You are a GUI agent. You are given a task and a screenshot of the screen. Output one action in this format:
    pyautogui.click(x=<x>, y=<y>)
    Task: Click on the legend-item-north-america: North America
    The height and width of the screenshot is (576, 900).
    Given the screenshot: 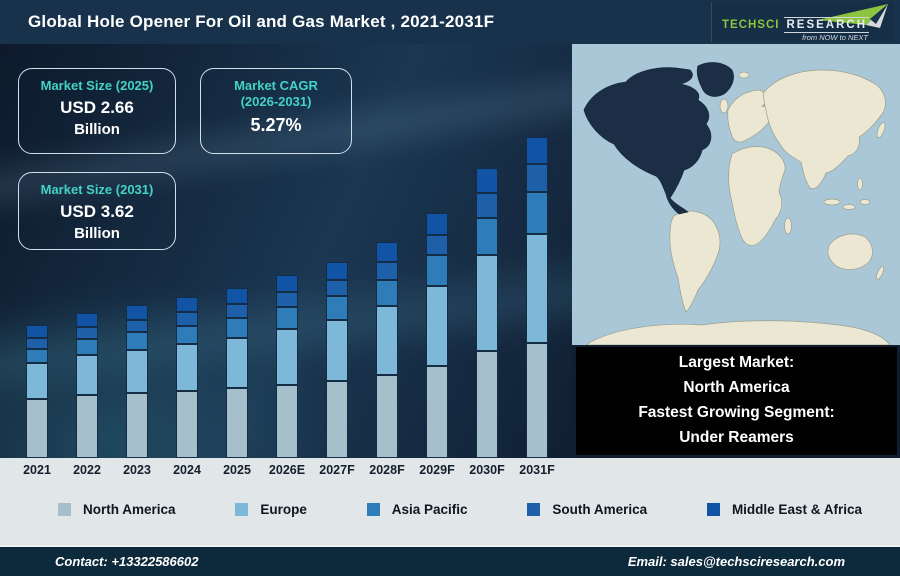 What is the action you would take?
    pyautogui.click(x=117, y=509)
    